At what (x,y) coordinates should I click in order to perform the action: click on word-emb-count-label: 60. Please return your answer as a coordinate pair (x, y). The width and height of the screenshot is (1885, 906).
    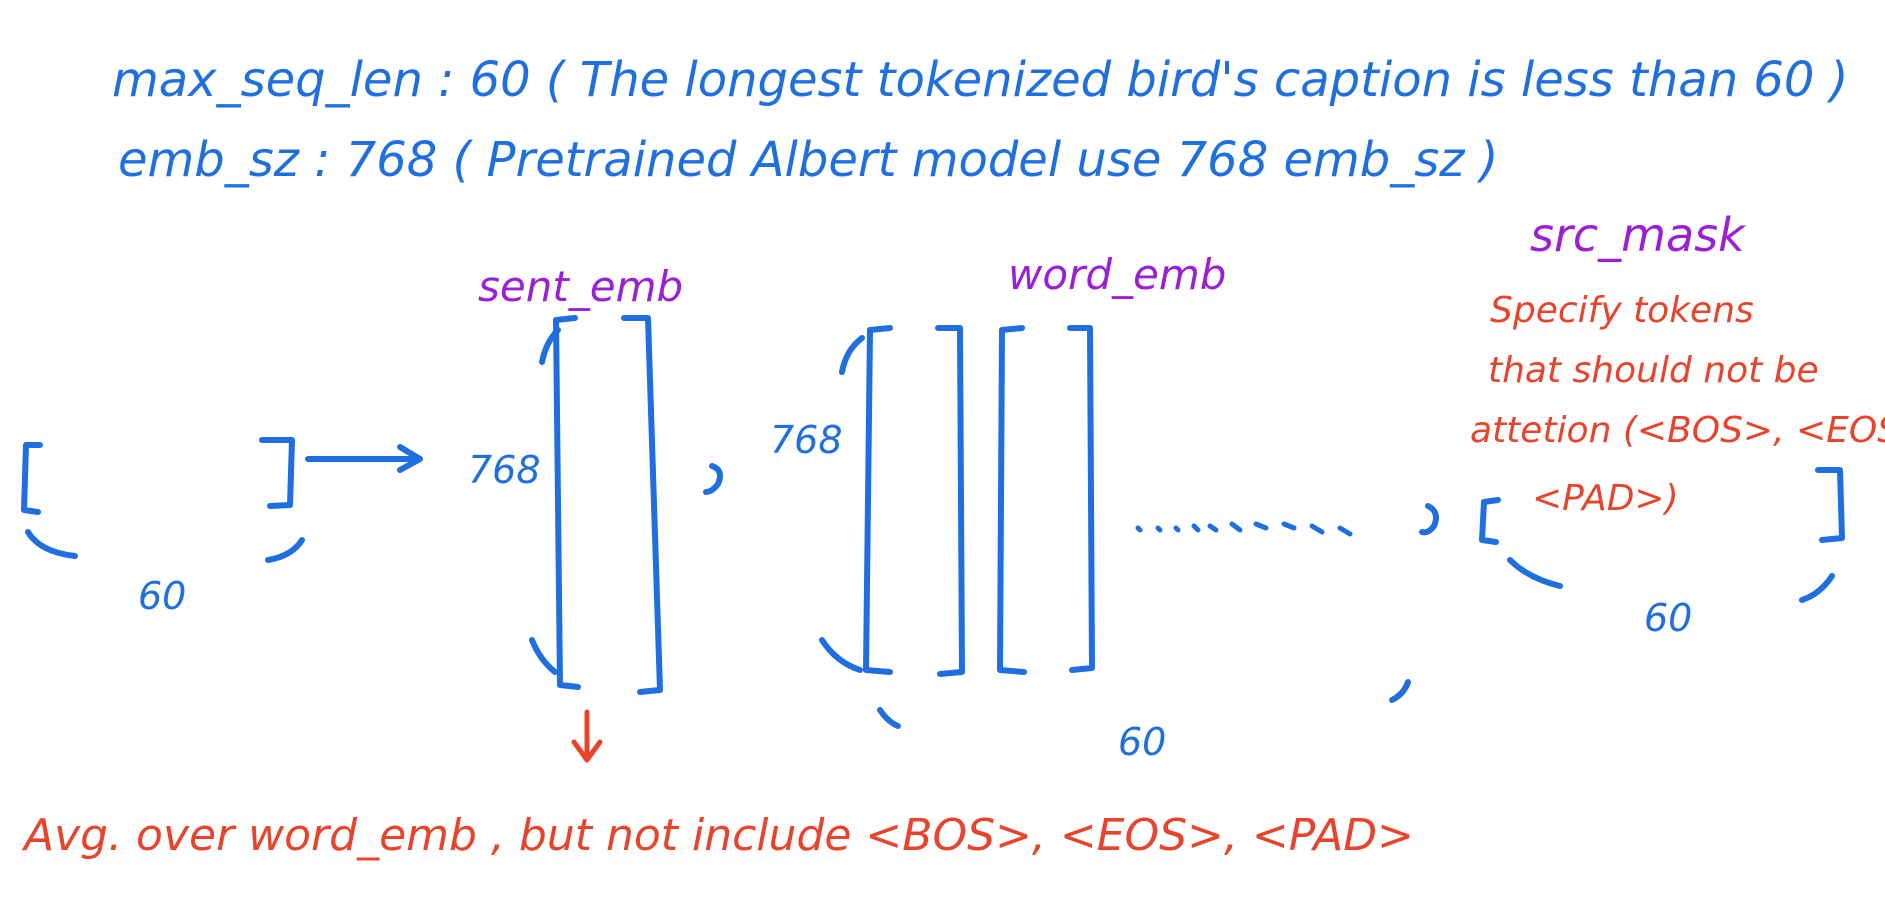
    Looking at the image, I should click on (1142, 742).